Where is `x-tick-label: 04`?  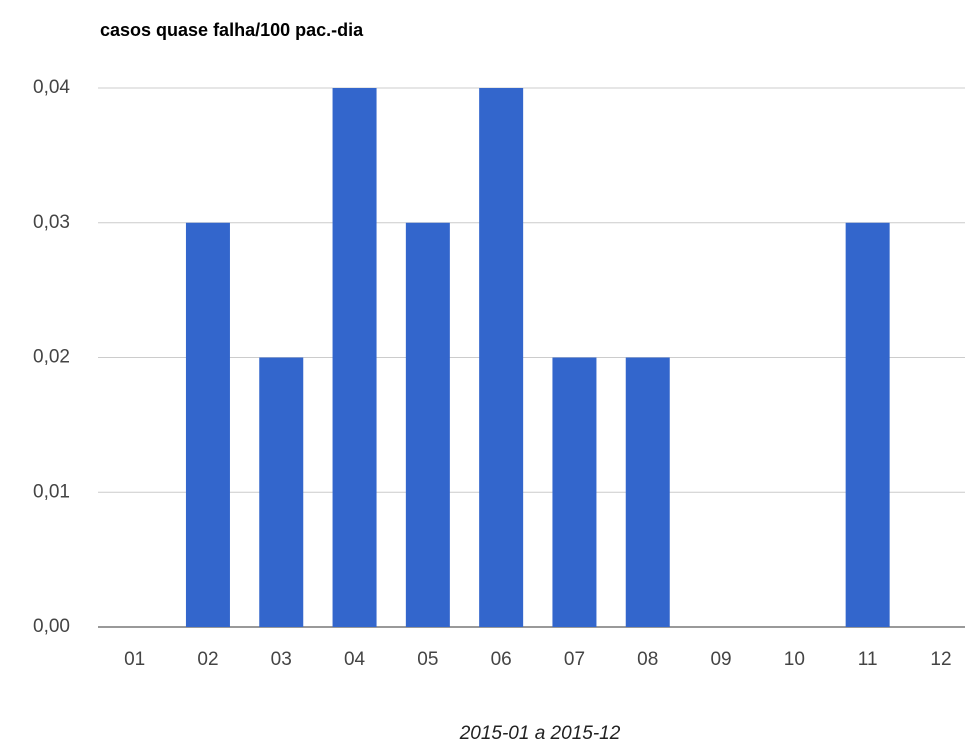 x-tick-label: 04 is located at coordinates (355, 659).